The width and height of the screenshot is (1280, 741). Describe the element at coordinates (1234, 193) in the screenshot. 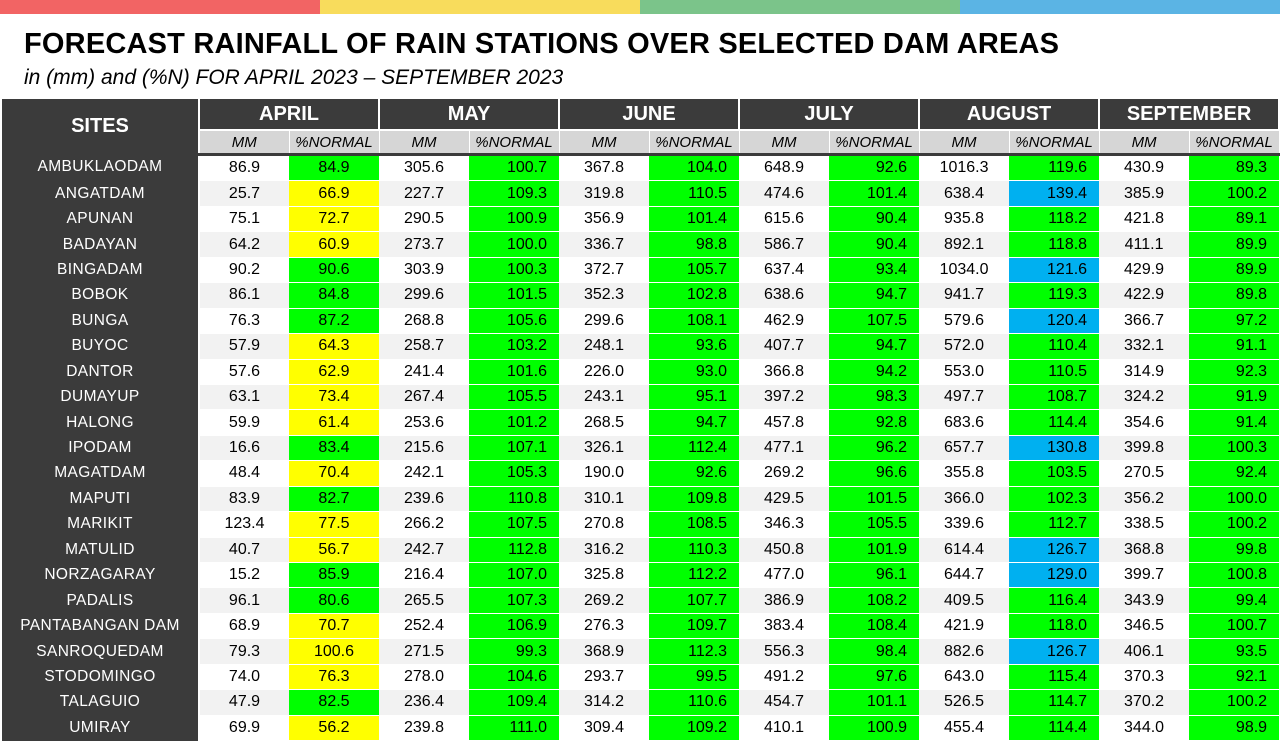

I see `pct-normal-value: 100.2` at that location.